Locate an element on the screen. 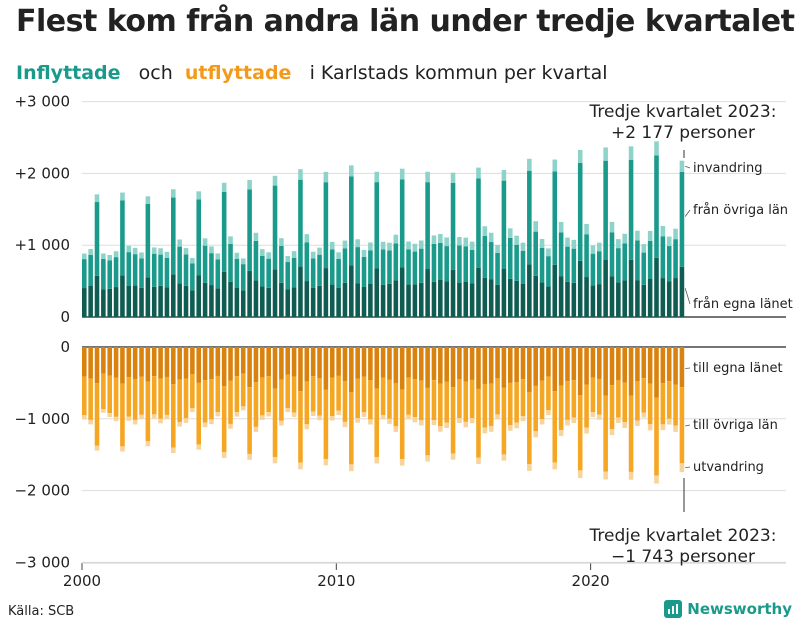 This screenshot has width=800, height=625. label-invandring-leader is located at coordinates (688, 167).